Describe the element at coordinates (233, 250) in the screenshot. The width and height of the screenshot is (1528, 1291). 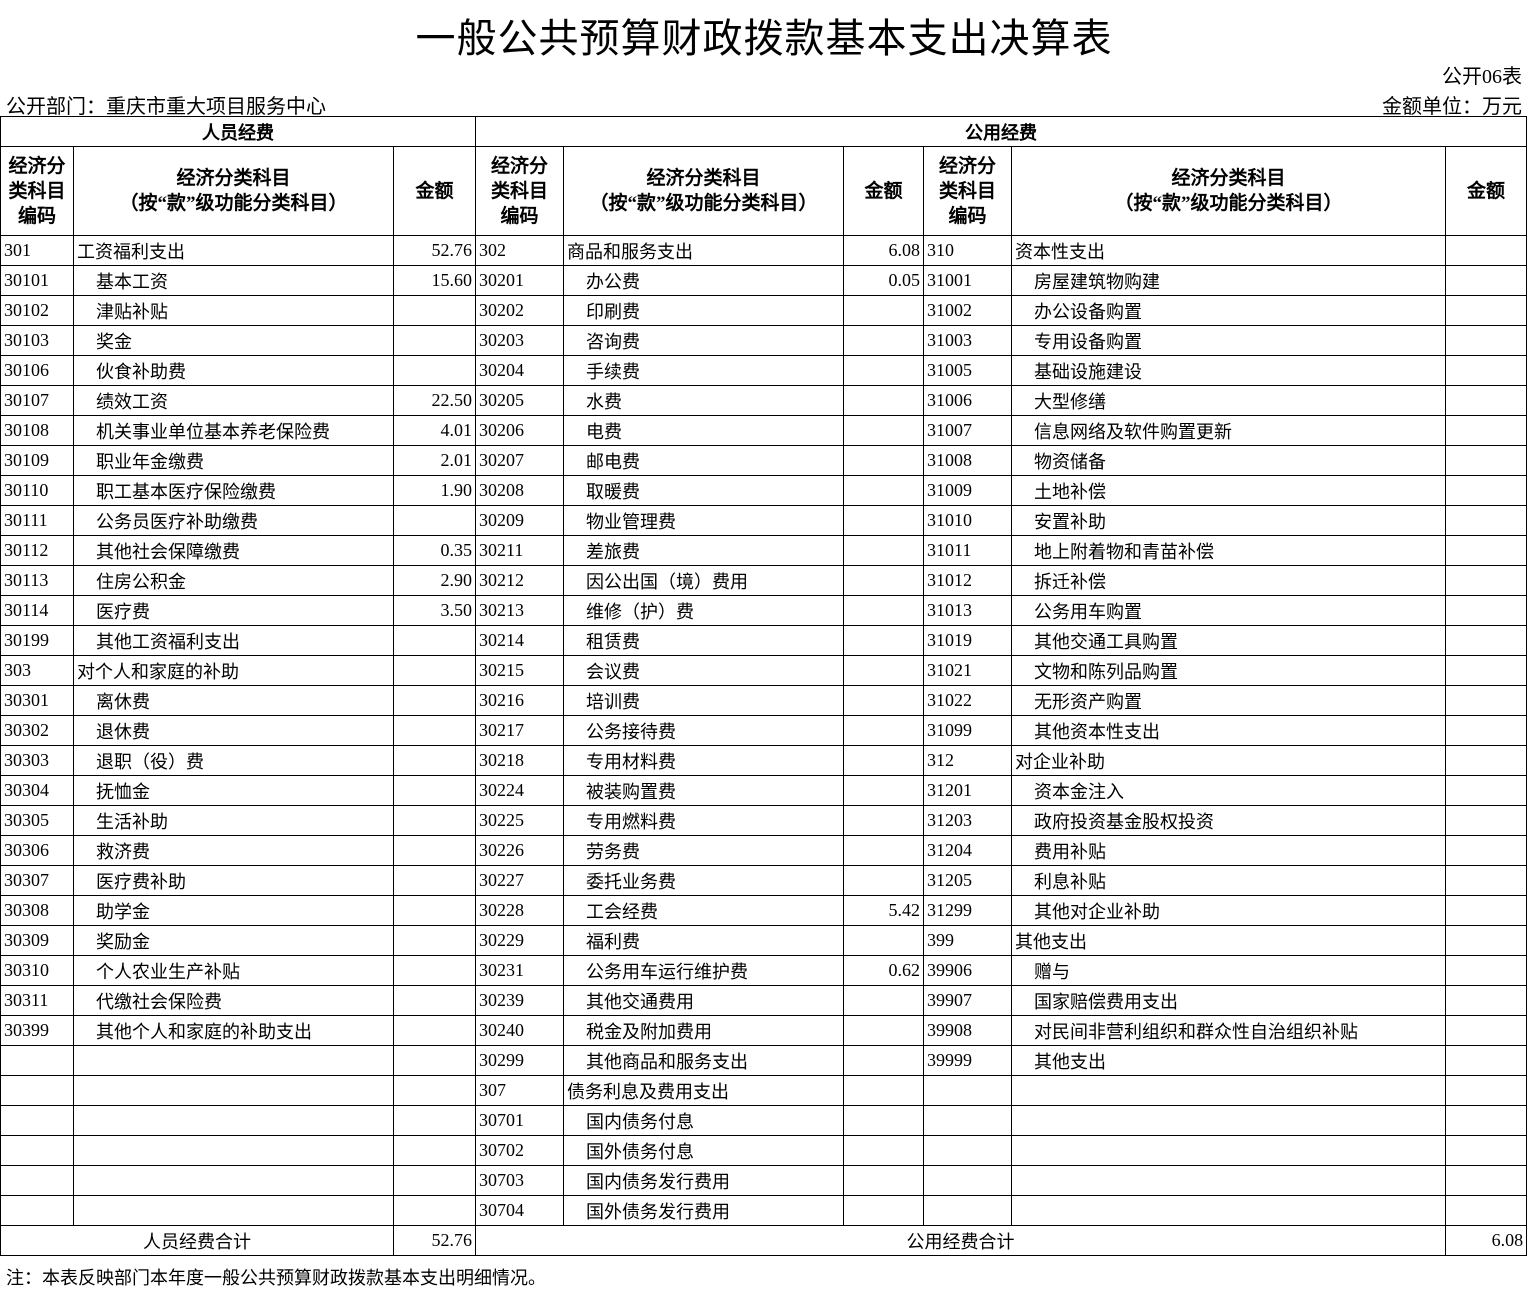
I see `personnel-item-cell: 工资福利支出` at that location.